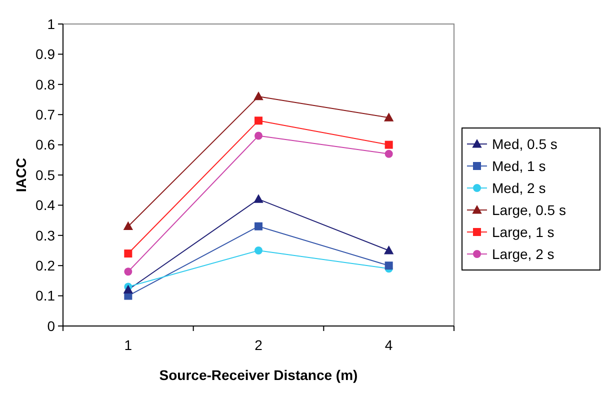 The image size is (616, 402). I want to click on y-tick-label: 0.3, so click(46, 235).